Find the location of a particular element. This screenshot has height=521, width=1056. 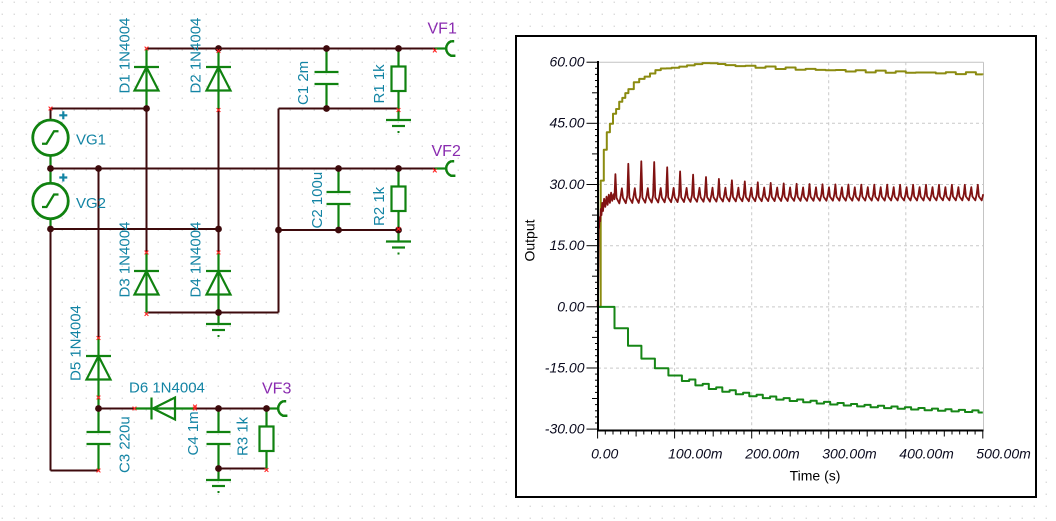

svg-text: 60.00 is located at coordinates (566, 62).